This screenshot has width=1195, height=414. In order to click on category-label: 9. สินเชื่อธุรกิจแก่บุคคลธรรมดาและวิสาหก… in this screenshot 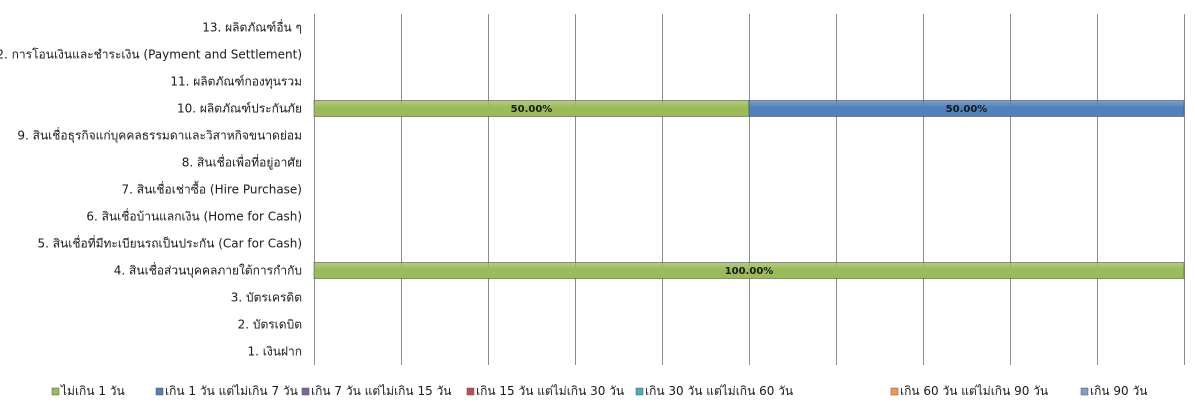, I will do `click(159, 135)`.